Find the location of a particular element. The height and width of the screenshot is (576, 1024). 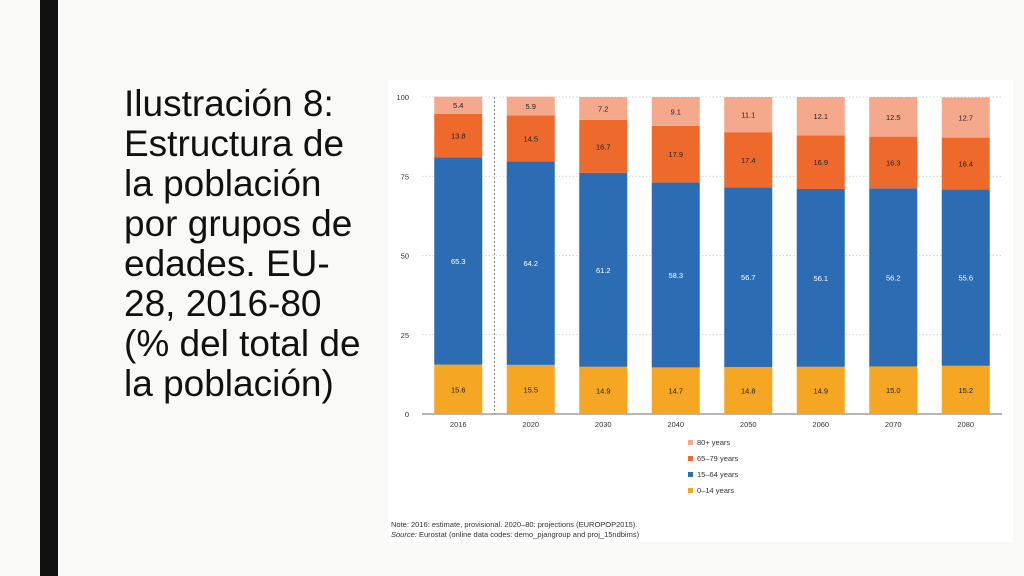

data-label: 14.8 is located at coordinates (748, 391).